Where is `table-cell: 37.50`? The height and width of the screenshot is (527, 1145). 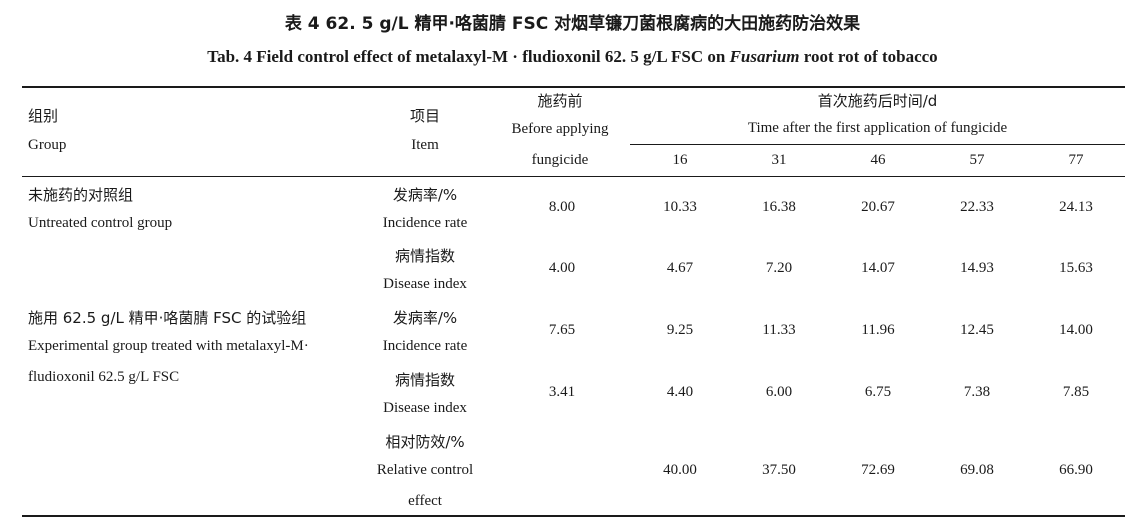 table-cell: 37.50 is located at coordinates (779, 470).